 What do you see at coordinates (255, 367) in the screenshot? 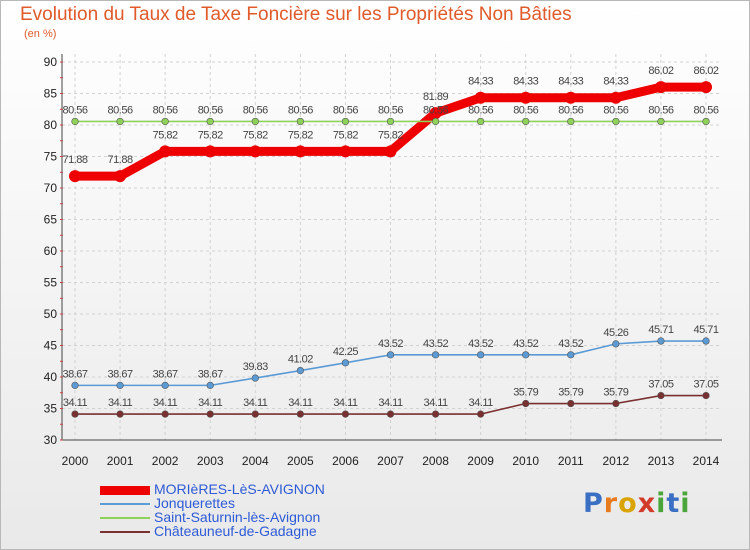
I see `data-label: 39.83` at bounding box center [255, 367].